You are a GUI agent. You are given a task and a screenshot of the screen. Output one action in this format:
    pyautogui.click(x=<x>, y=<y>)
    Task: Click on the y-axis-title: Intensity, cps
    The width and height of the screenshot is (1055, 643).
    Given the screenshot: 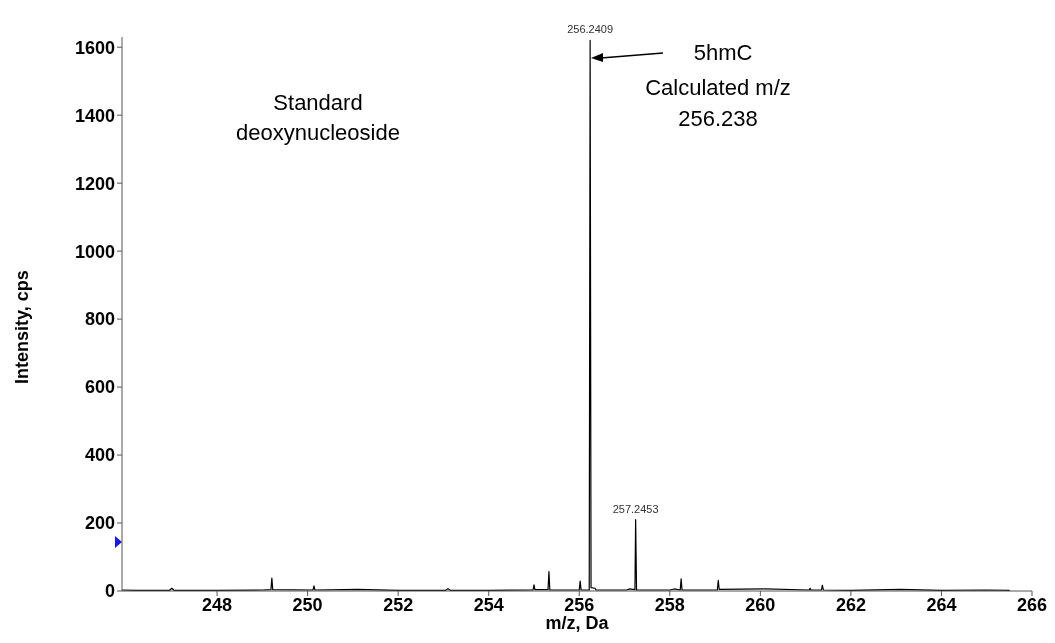 What is the action you would take?
    pyautogui.click(x=22, y=327)
    